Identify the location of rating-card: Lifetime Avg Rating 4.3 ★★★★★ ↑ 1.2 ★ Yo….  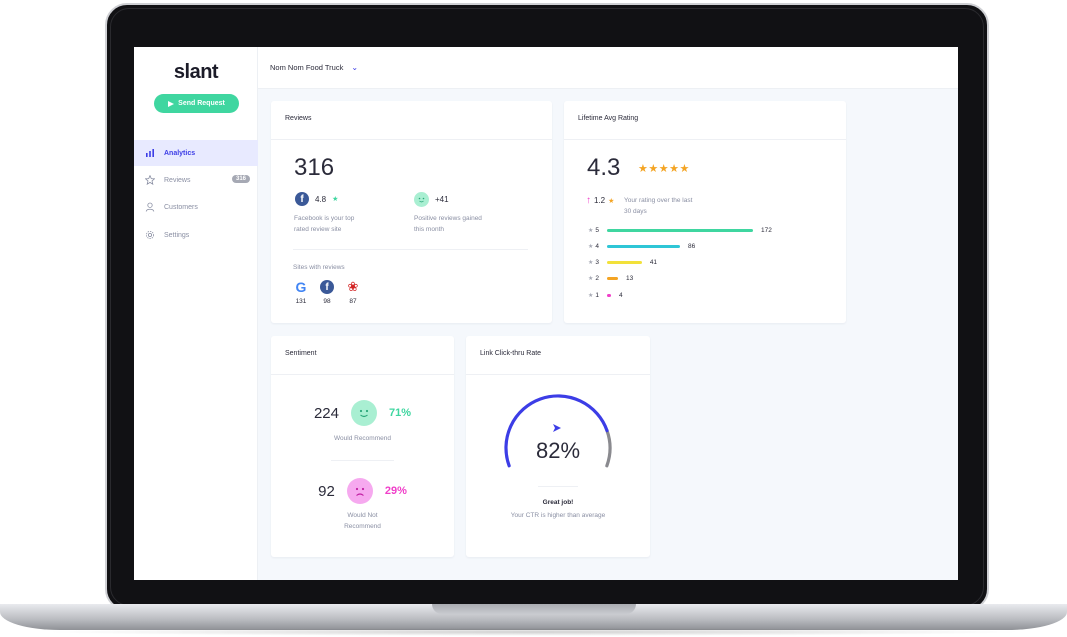
(705, 212).